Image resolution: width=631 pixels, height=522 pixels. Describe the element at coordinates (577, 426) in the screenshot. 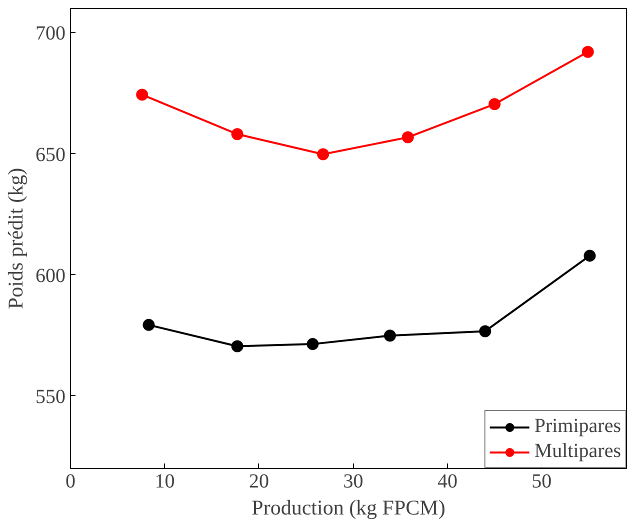

I see `legend-label: Primipares` at that location.